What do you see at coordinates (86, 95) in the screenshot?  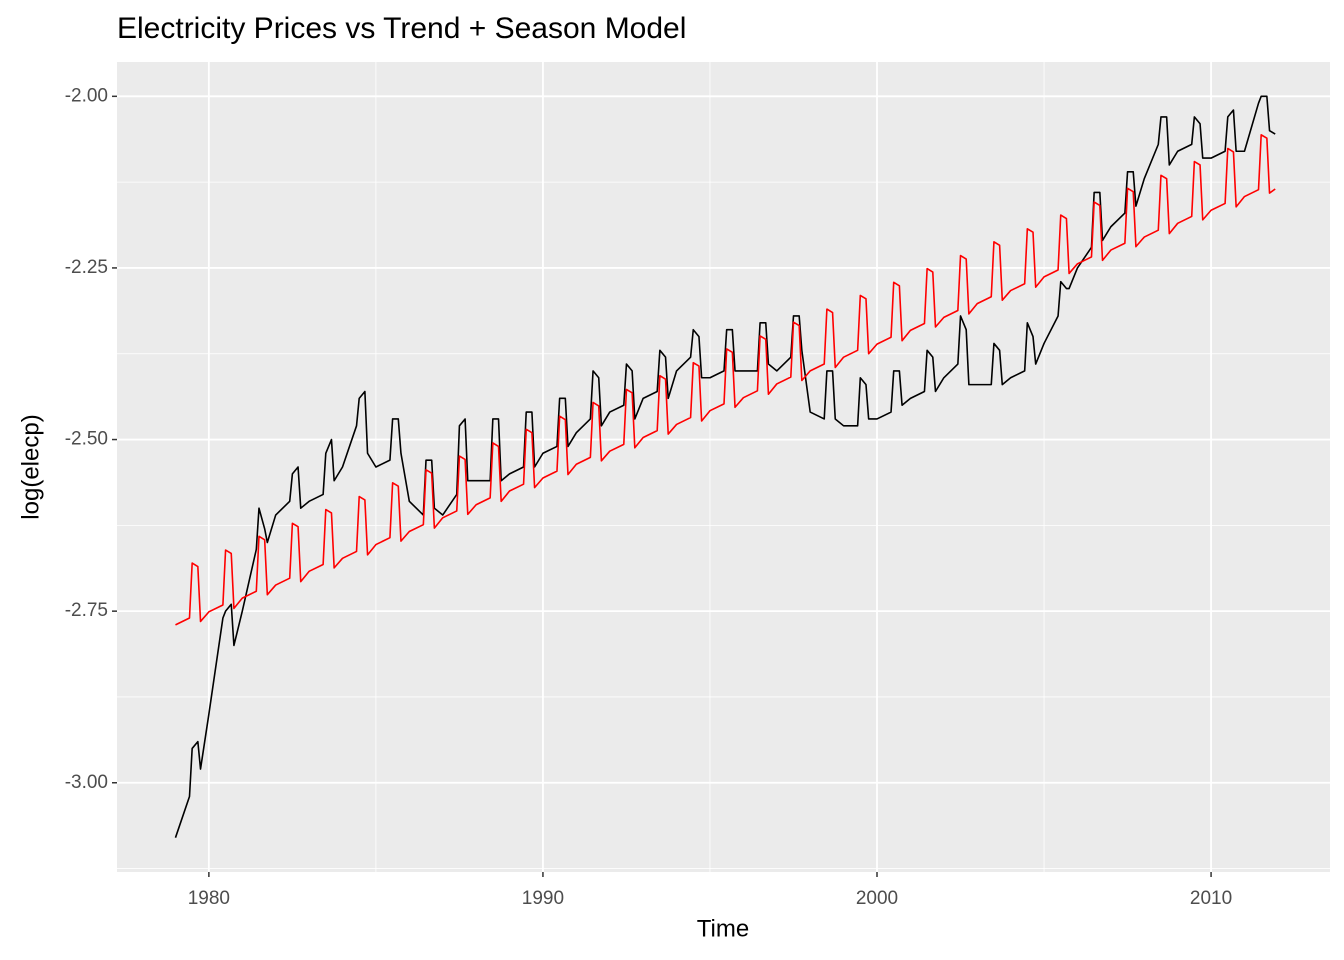 I see `y-tick-label: -2.00` at bounding box center [86, 95].